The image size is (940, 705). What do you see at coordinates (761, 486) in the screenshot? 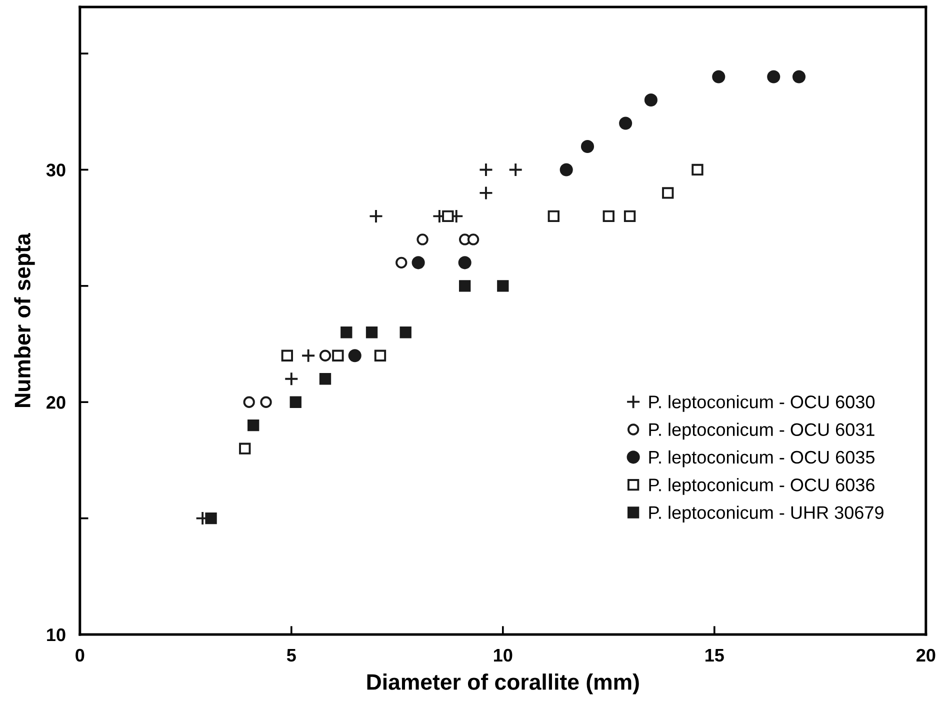
I see `legend-label: P. leptoconicum - OCU 6036` at bounding box center [761, 486].